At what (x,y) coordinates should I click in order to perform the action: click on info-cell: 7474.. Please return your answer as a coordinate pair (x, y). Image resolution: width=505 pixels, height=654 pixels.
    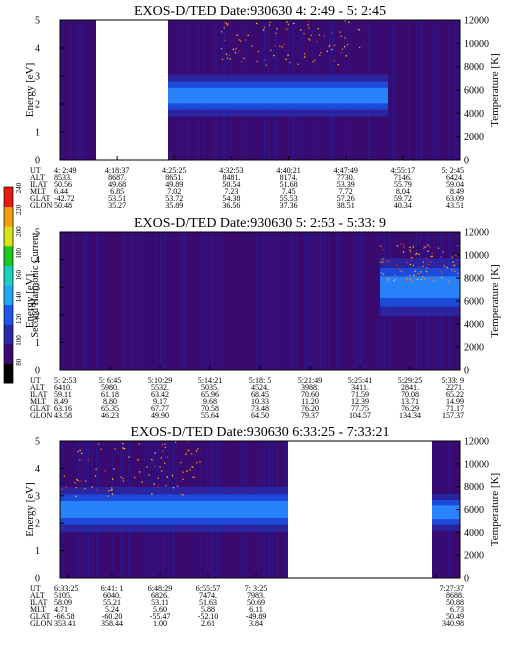
    Looking at the image, I should click on (208, 595).